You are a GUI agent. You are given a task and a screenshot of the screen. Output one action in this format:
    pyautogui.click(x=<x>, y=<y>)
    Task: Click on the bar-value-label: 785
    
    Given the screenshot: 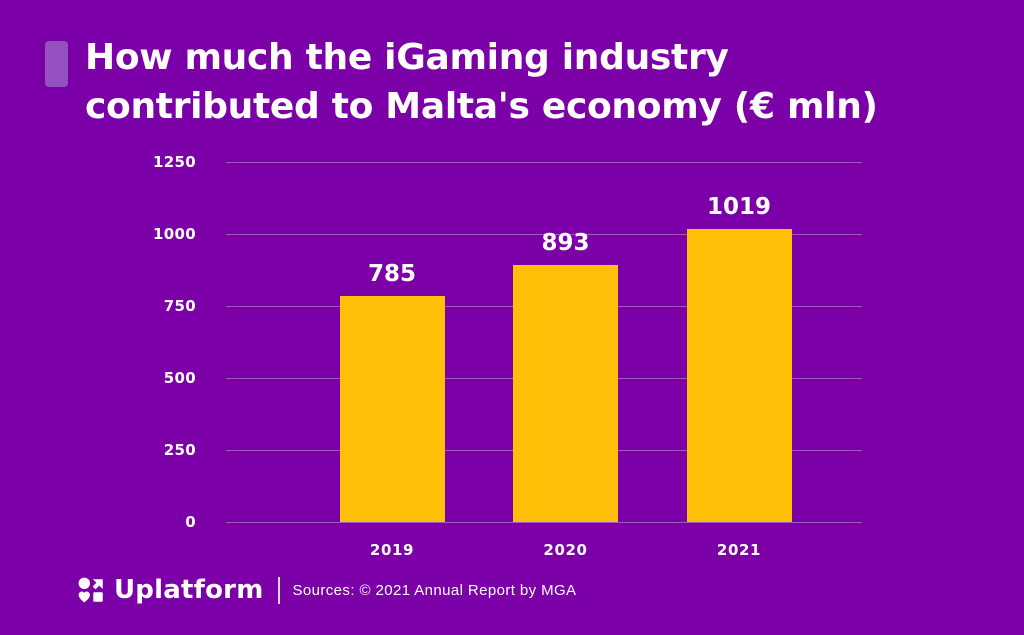 What is the action you would take?
    pyautogui.click(x=391, y=273)
    